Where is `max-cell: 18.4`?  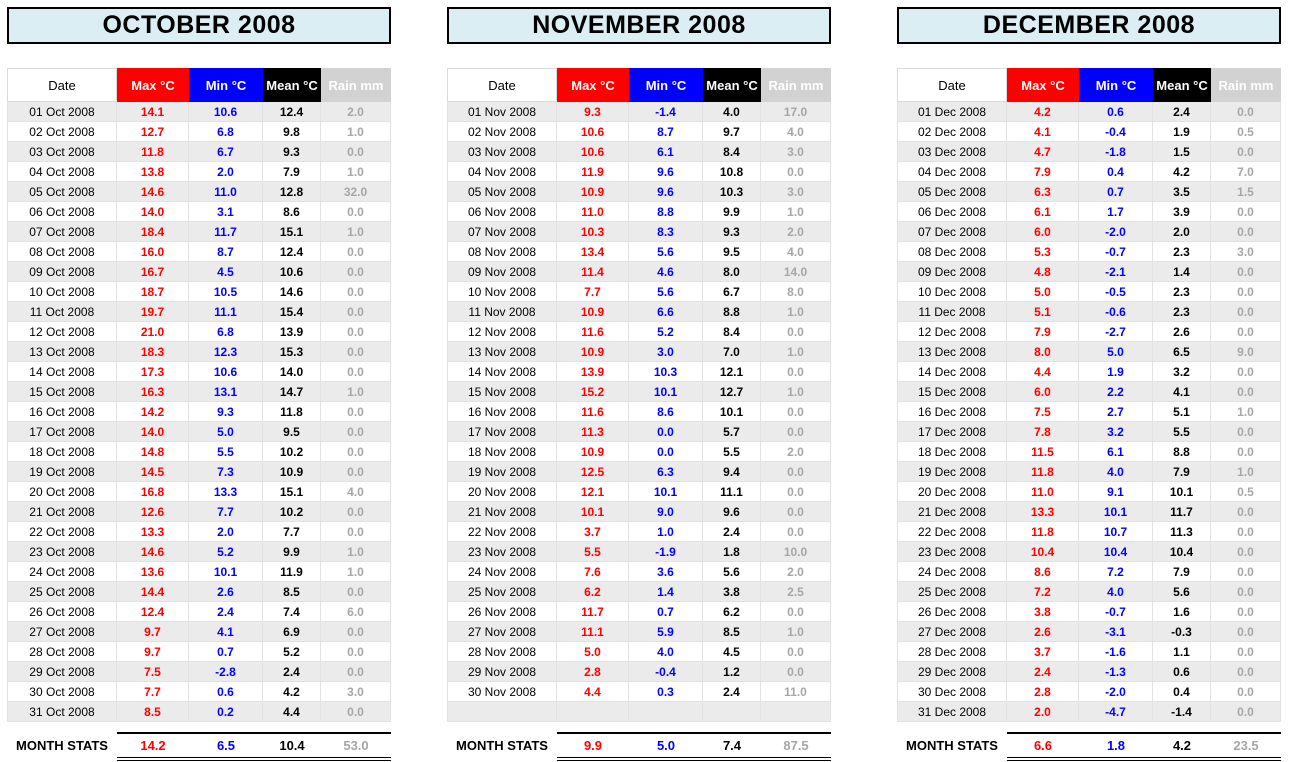 max-cell: 18.4 is located at coordinates (153, 232).